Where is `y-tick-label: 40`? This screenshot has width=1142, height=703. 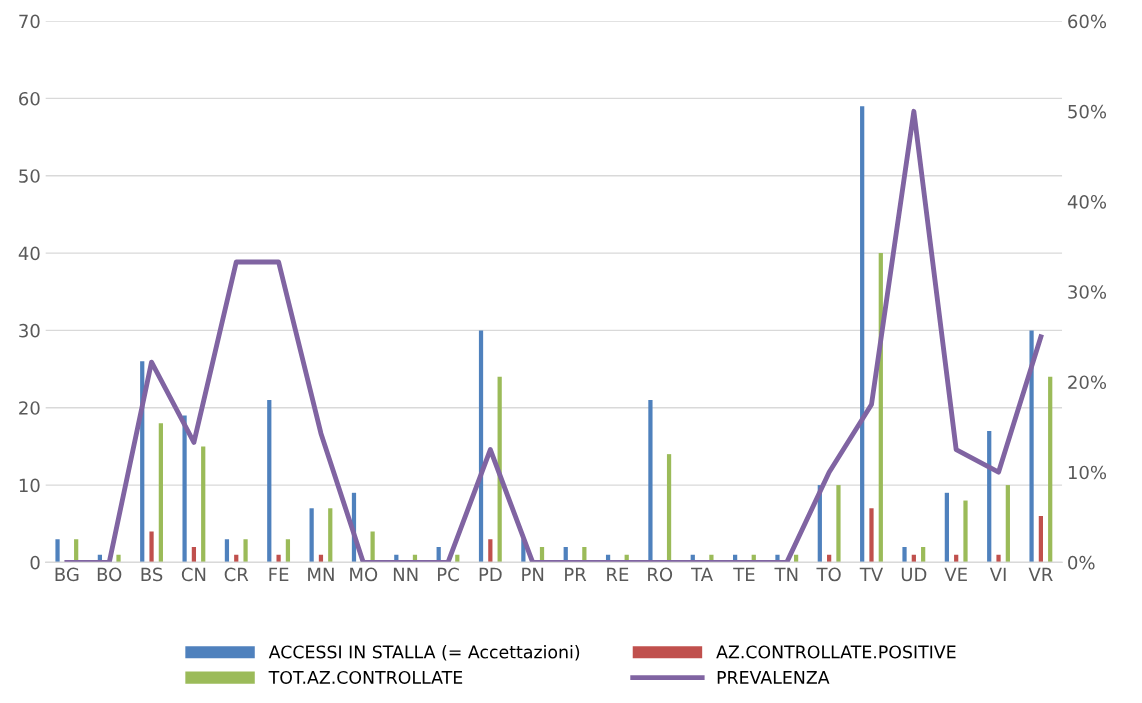 y-tick-label: 40 is located at coordinates (29, 253).